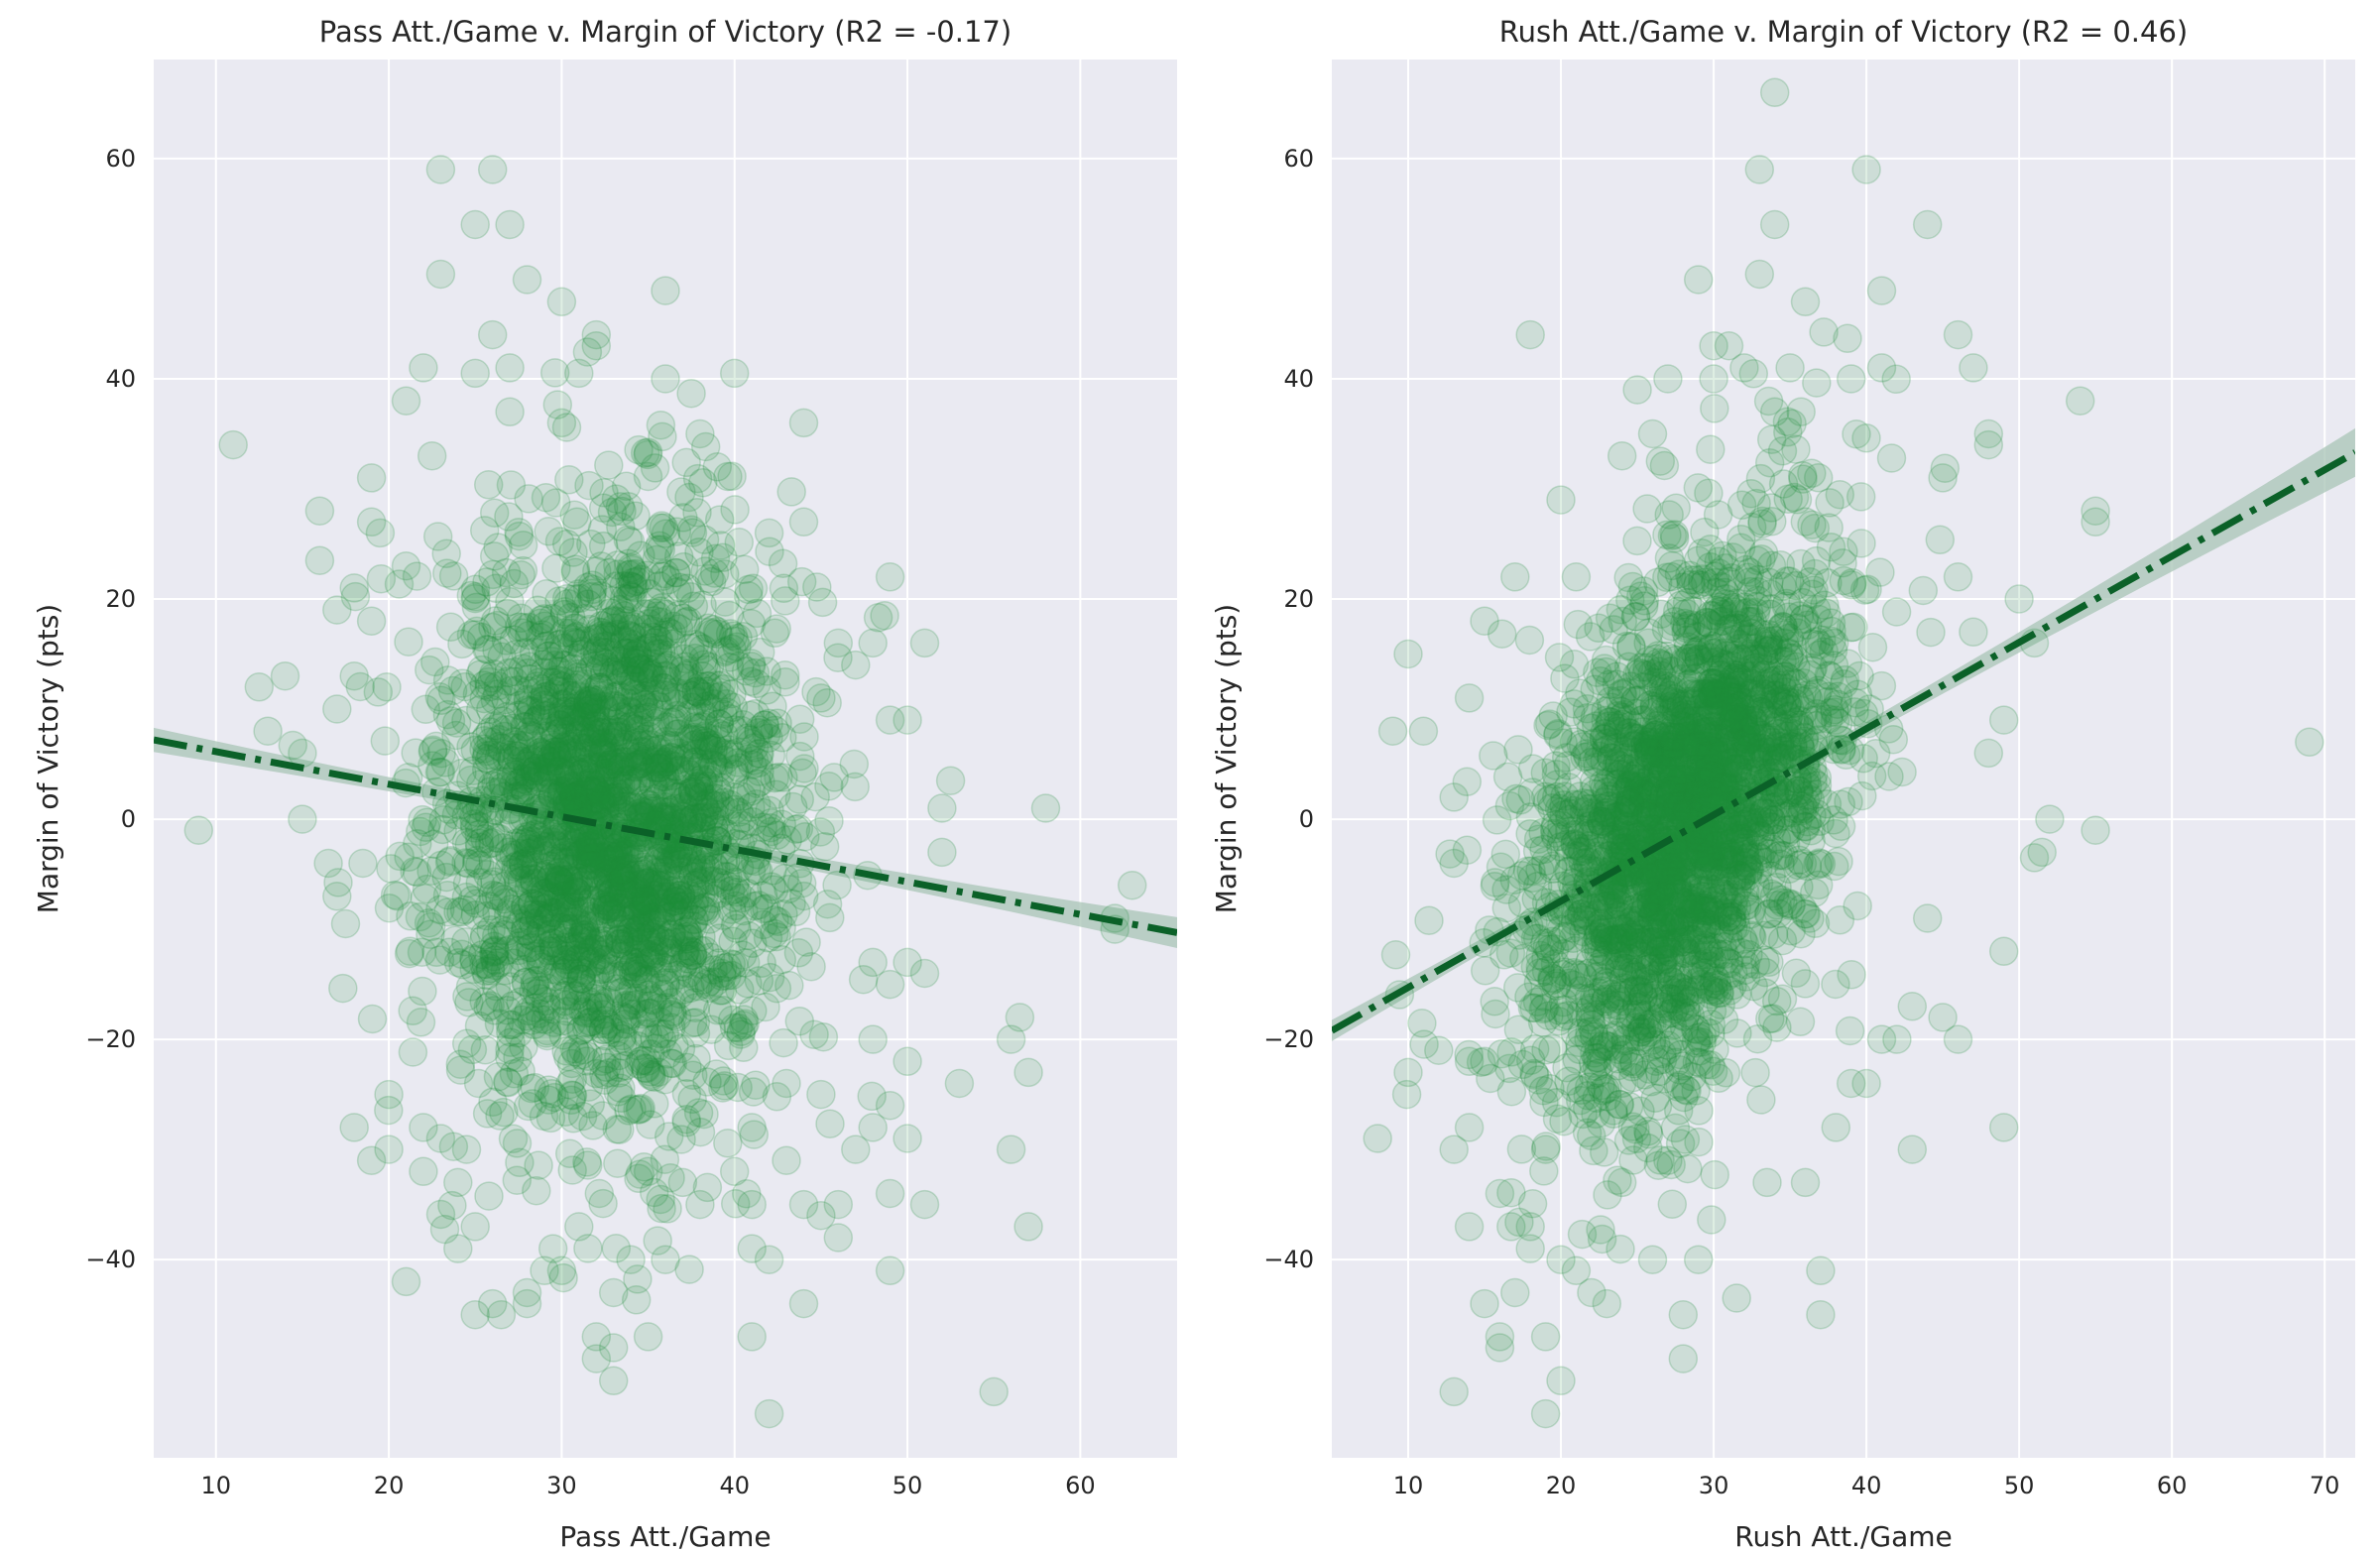 Image resolution: width=2380 pixels, height=1553 pixels. I want to click on x-tick-label: 60, so click(1080, 1485).